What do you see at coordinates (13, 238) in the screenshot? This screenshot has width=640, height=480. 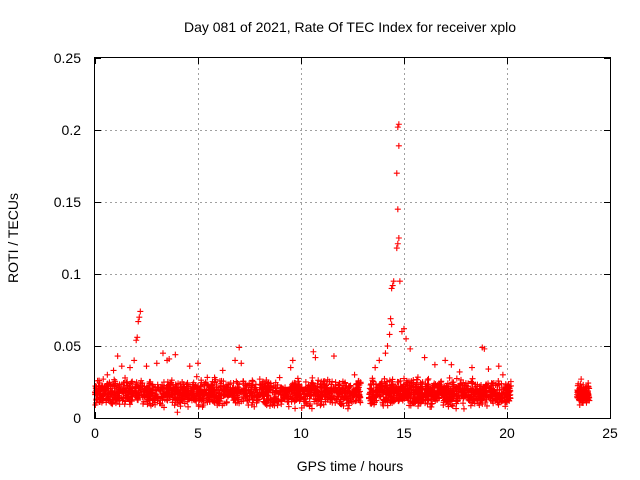 I see `y-axis-title: ROTI / TECUs` at bounding box center [13, 238].